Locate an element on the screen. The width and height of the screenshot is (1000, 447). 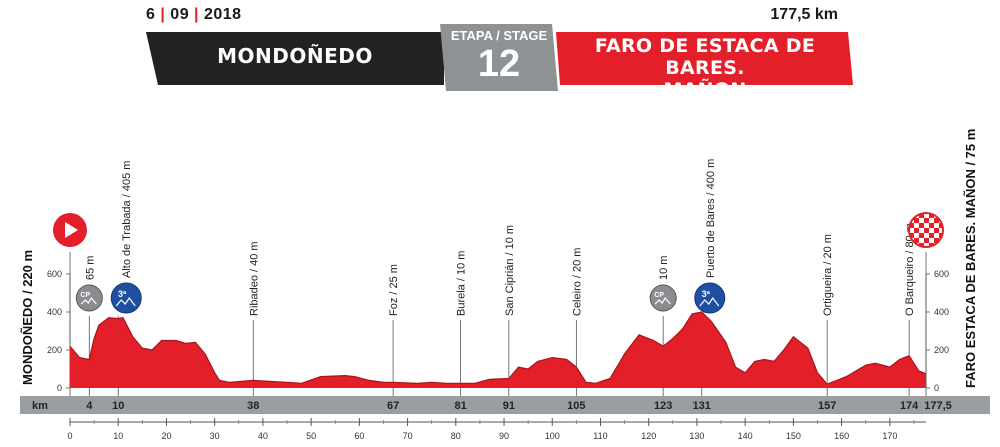
altitude-tick-label-right: 400 is located at coordinates (941, 312).